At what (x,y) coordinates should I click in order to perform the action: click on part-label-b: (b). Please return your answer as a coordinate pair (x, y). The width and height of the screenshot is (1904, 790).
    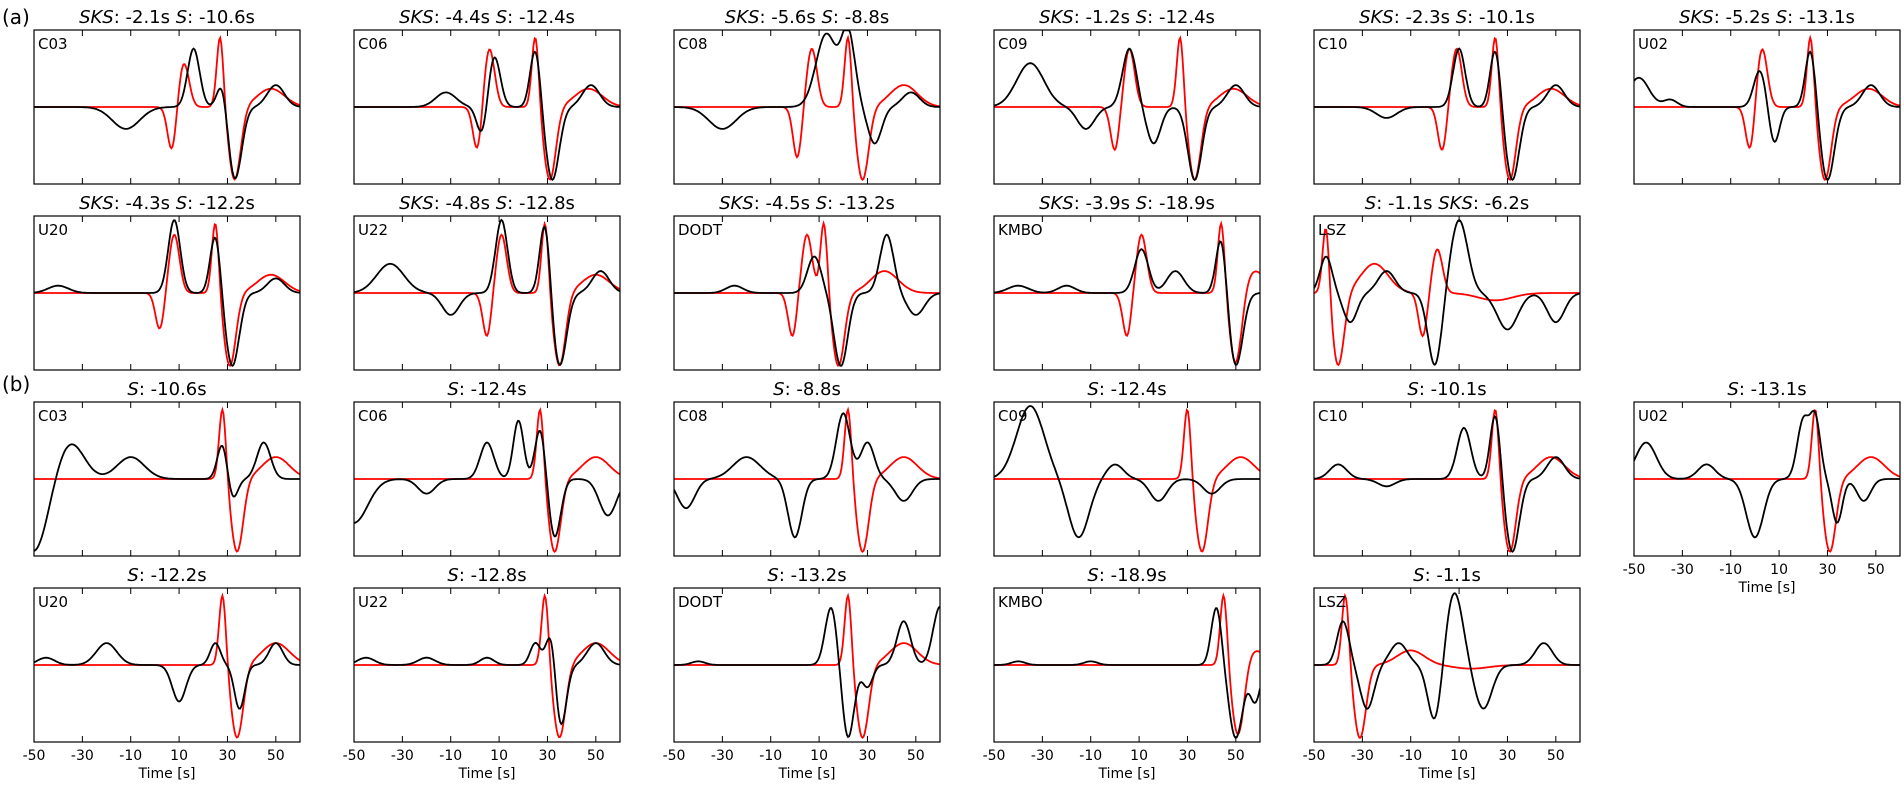
    Looking at the image, I should click on (16, 384).